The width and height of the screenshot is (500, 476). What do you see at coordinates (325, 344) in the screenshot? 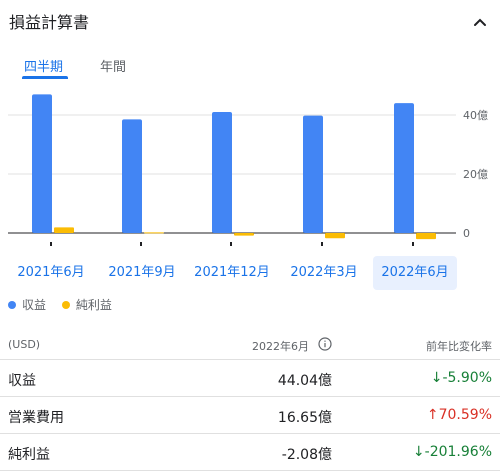
I see `info-icon` at bounding box center [325, 344].